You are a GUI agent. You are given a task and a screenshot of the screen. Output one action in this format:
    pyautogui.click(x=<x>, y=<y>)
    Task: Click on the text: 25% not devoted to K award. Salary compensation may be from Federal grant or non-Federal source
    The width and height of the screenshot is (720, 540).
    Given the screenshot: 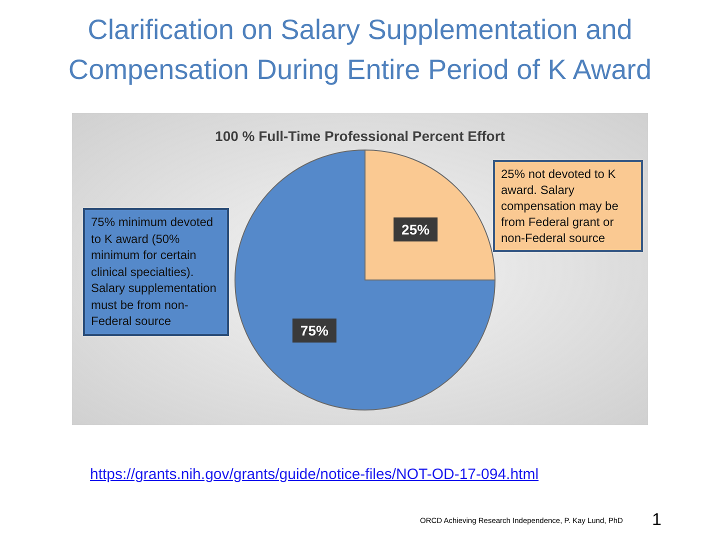 What is the action you would take?
    pyautogui.click(x=568, y=206)
    